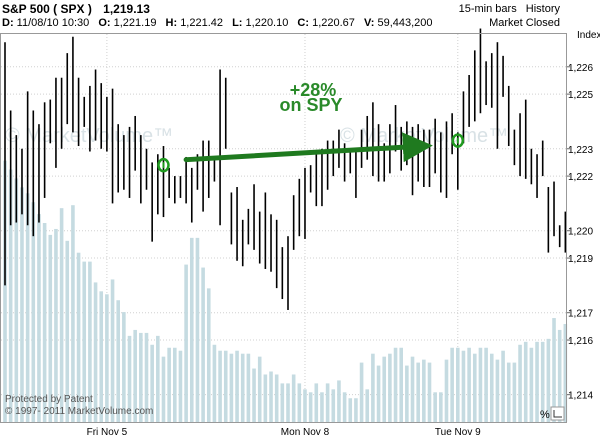 Image resolution: width=600 pixels, height=437 pixels. What do you see at coordinates (107, 432) in the screenshot?
I see `x-tick-label: Fri Nov 5` at bounding box center [107, 432].